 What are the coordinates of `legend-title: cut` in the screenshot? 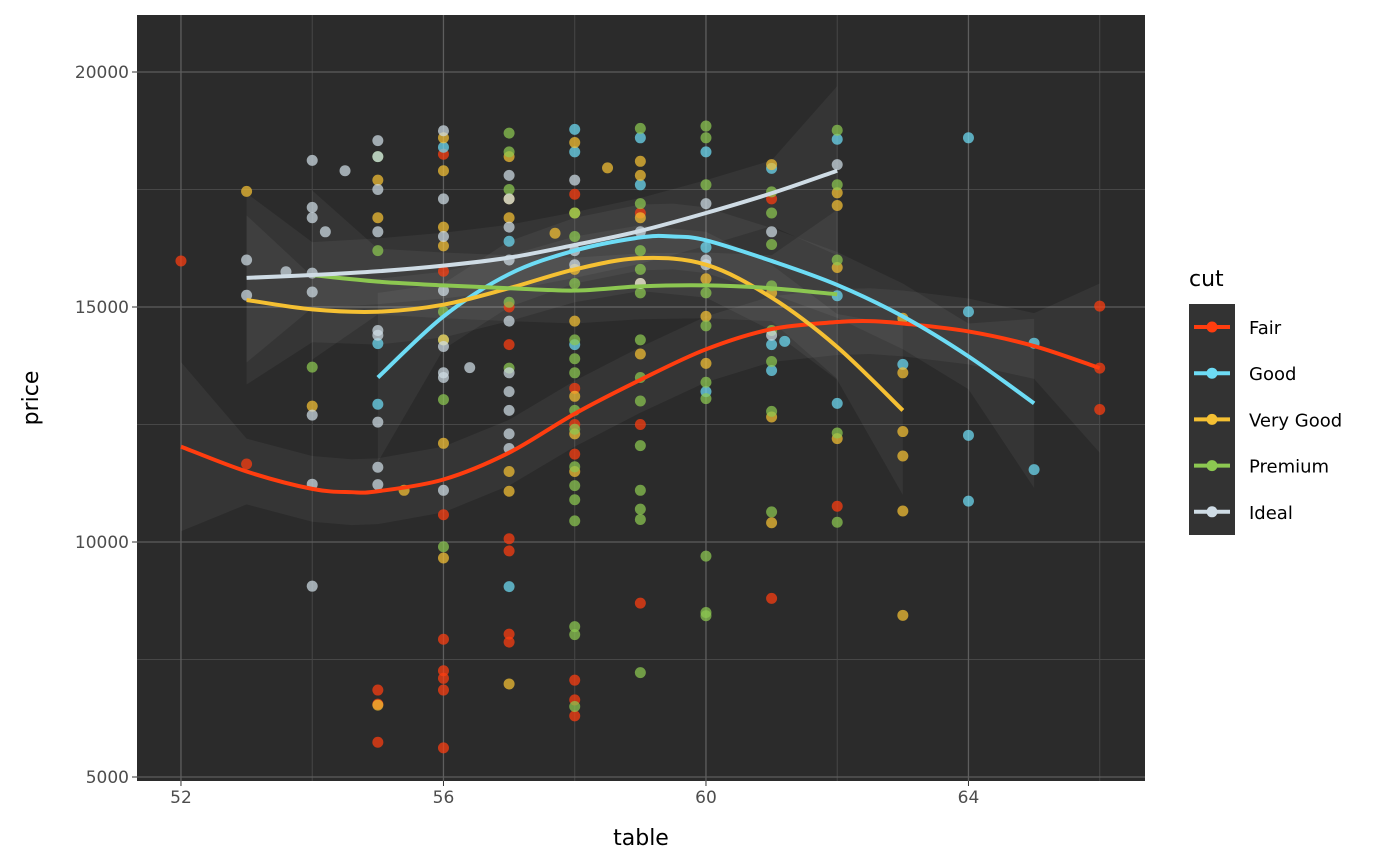 It's located at (1206, 279).